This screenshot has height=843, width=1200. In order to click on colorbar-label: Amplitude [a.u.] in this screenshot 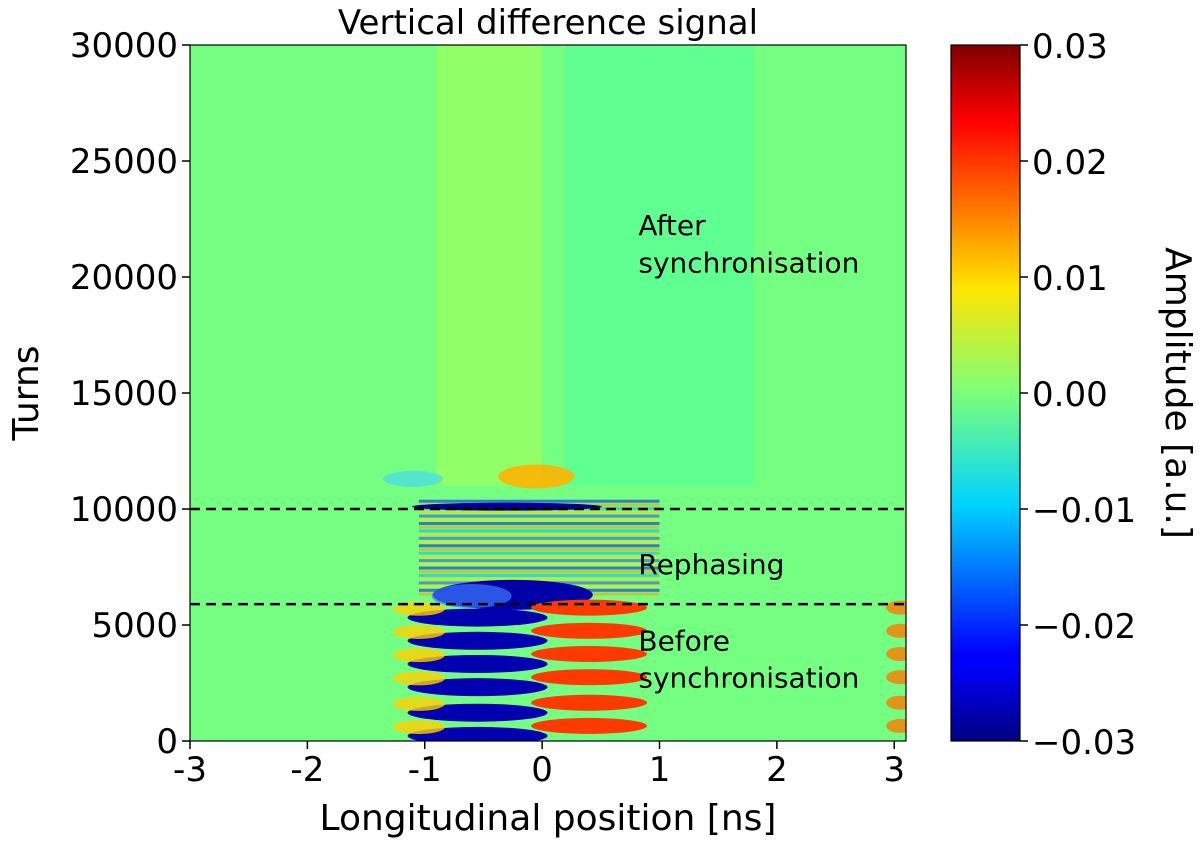, I will do `click(1177, 393)`.